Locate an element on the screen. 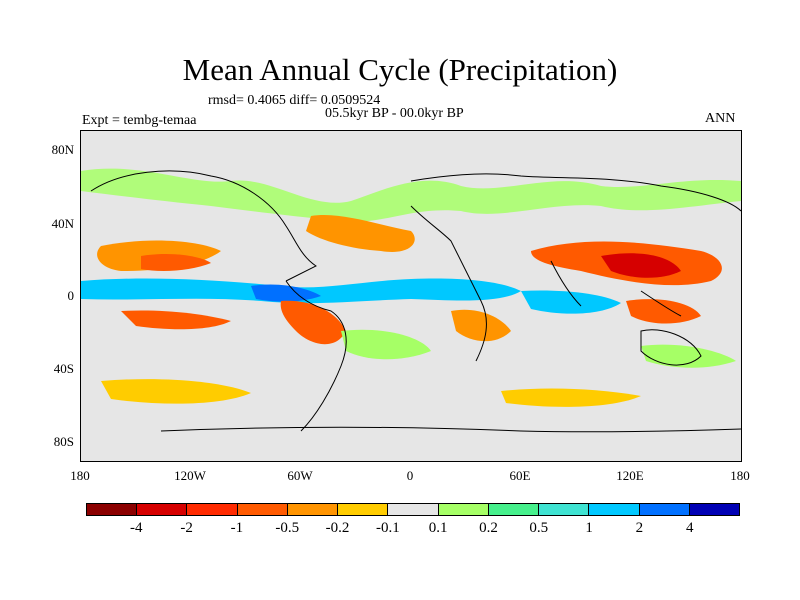 The width and height of the screenshot is (800, 600). colorbar-label: 4 is located at coordinates (689, 528).